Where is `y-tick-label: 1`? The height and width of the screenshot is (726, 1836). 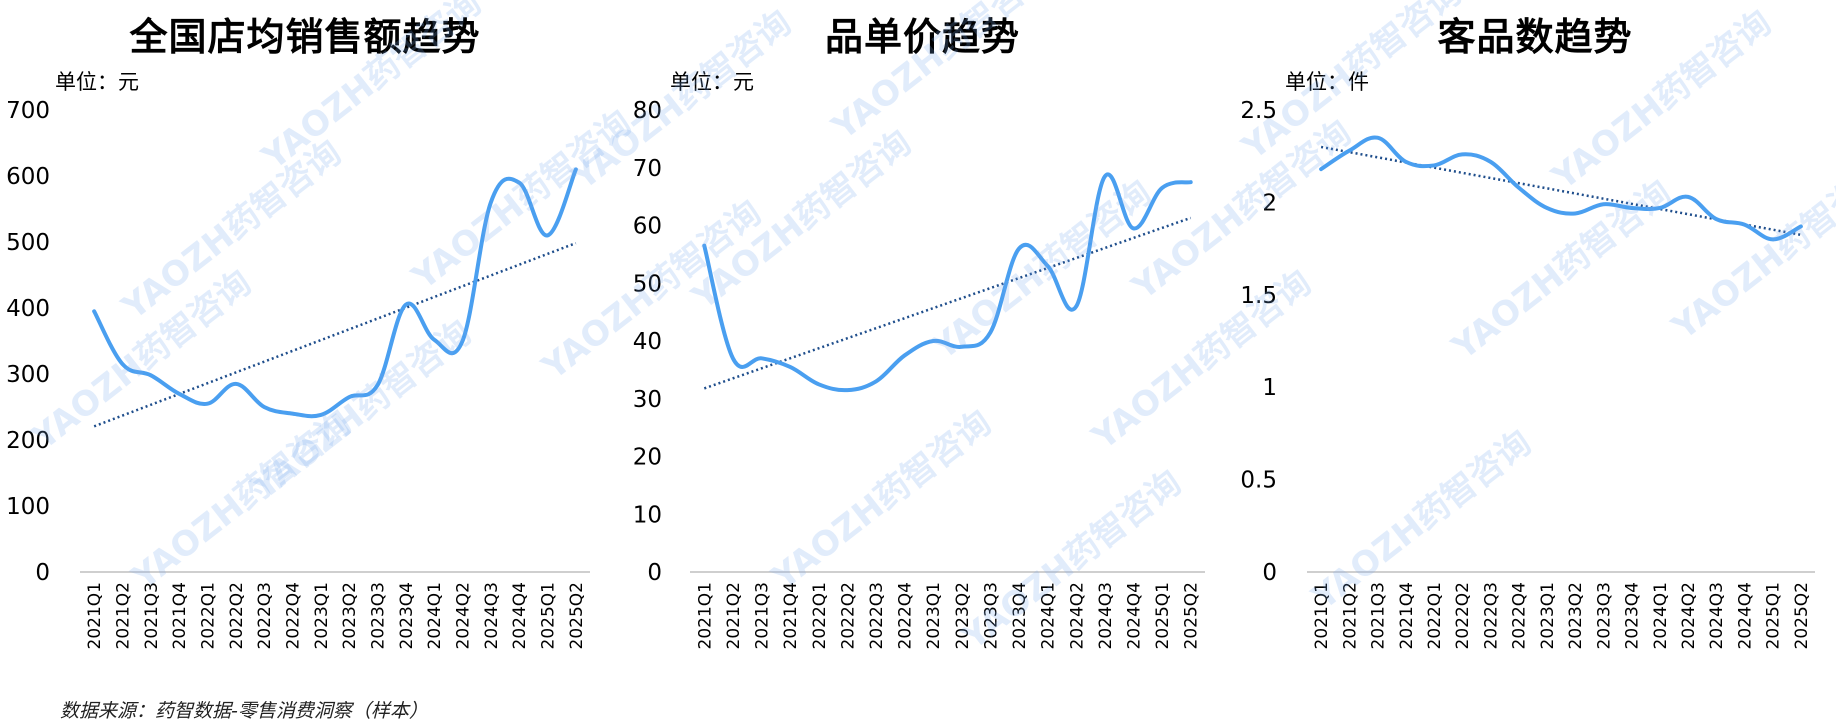 y-tick-label: 1 is located at coordinates (1269, 388).